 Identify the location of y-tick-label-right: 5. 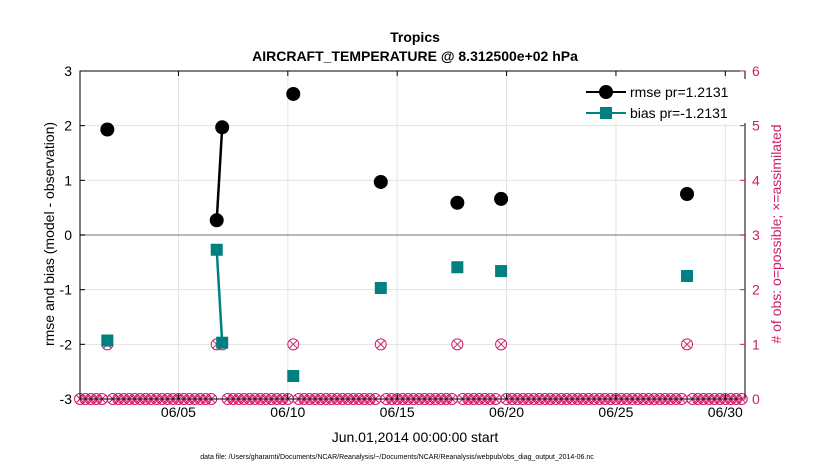
(756, 126).